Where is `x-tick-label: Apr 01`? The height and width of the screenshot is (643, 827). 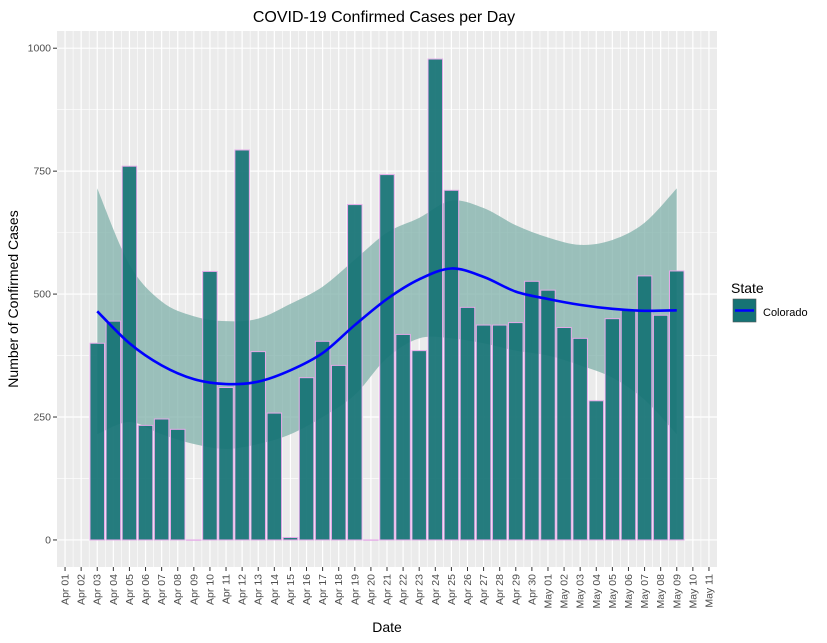
x-tick-label: Apr 01 is located at coordinates (66, 589).